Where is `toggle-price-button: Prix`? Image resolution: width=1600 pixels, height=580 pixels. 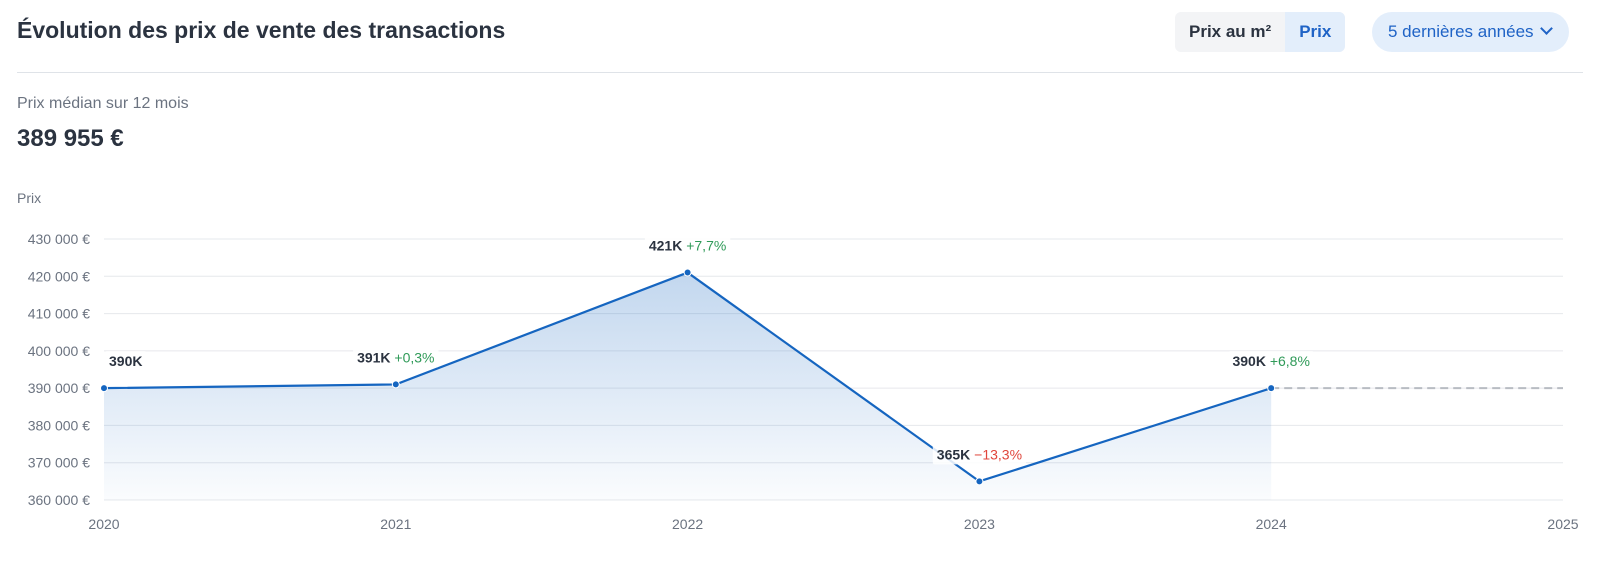
toggle-price-button: Prix is located at coordinates (1315, 32).